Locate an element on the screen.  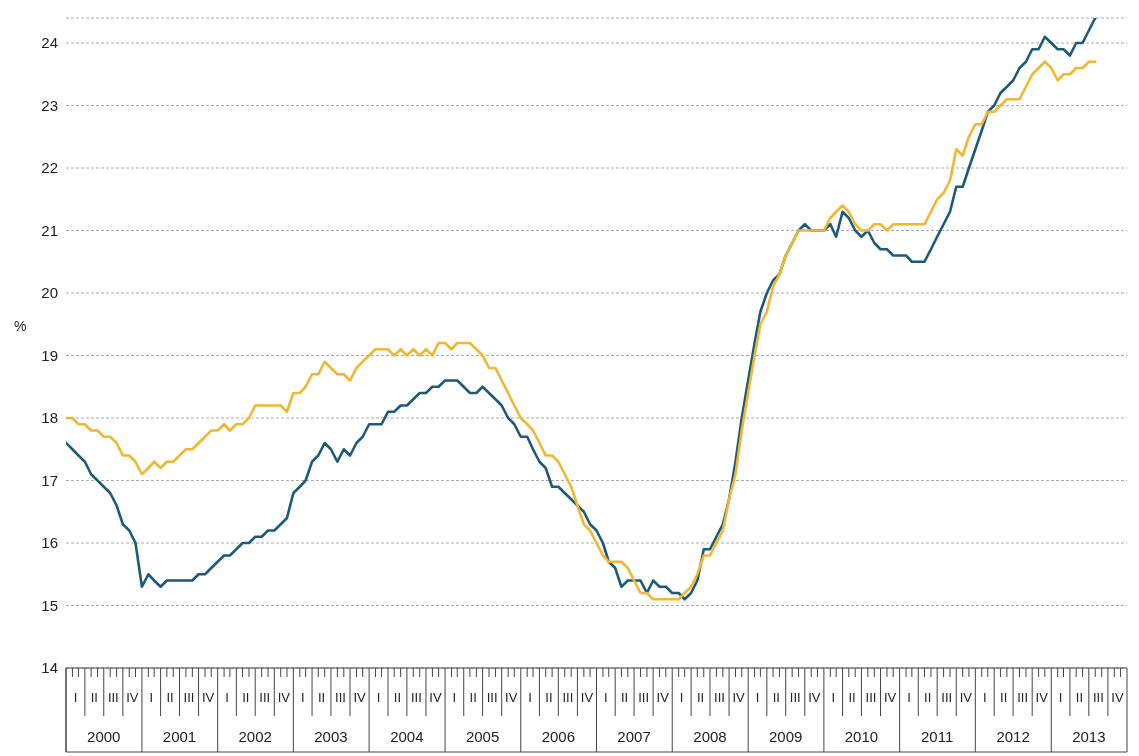
x-tick-label: 2013 is located at coordinates (1089, 736).